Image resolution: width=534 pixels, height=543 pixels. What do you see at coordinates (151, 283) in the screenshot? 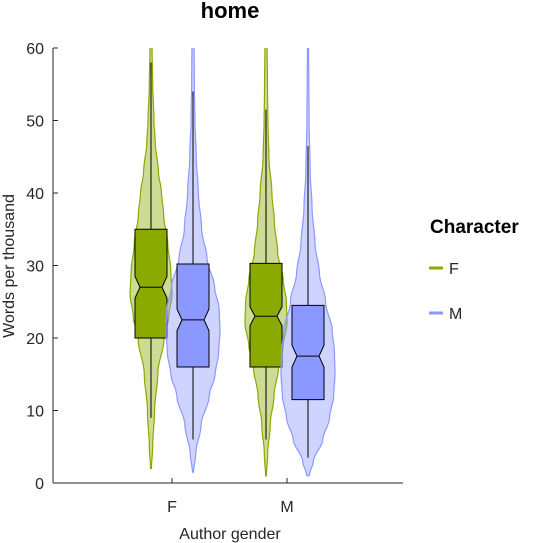
I see `box-f-f` at bounding box center [151, 283].